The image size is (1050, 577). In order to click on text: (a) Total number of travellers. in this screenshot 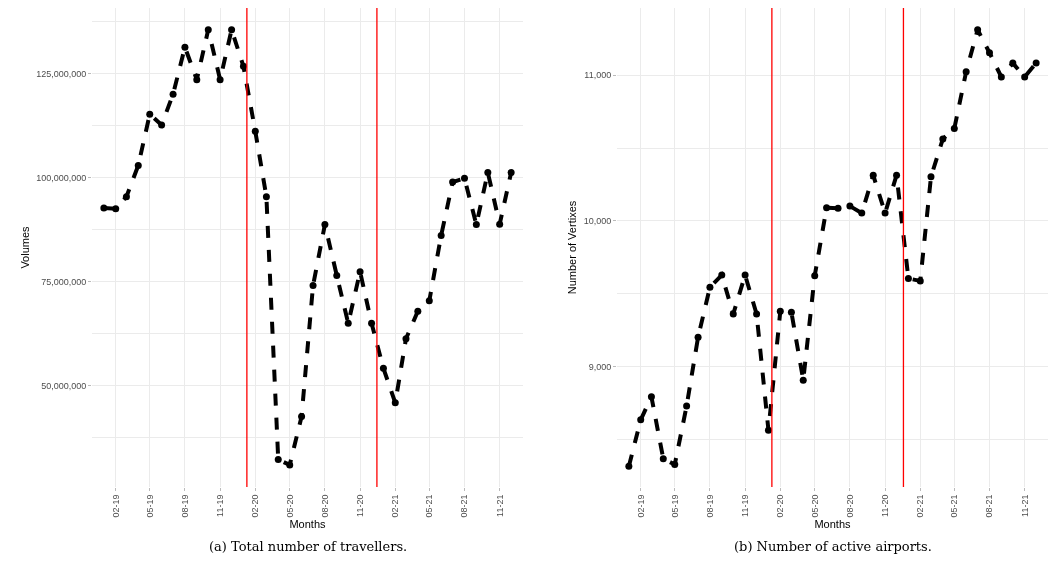, I will do `click(308, 546)`.